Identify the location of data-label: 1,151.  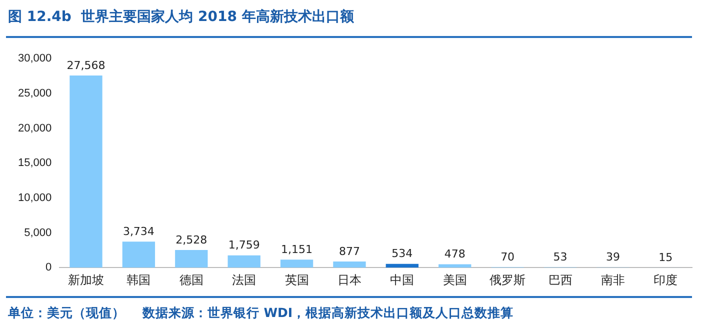
(297, 249).